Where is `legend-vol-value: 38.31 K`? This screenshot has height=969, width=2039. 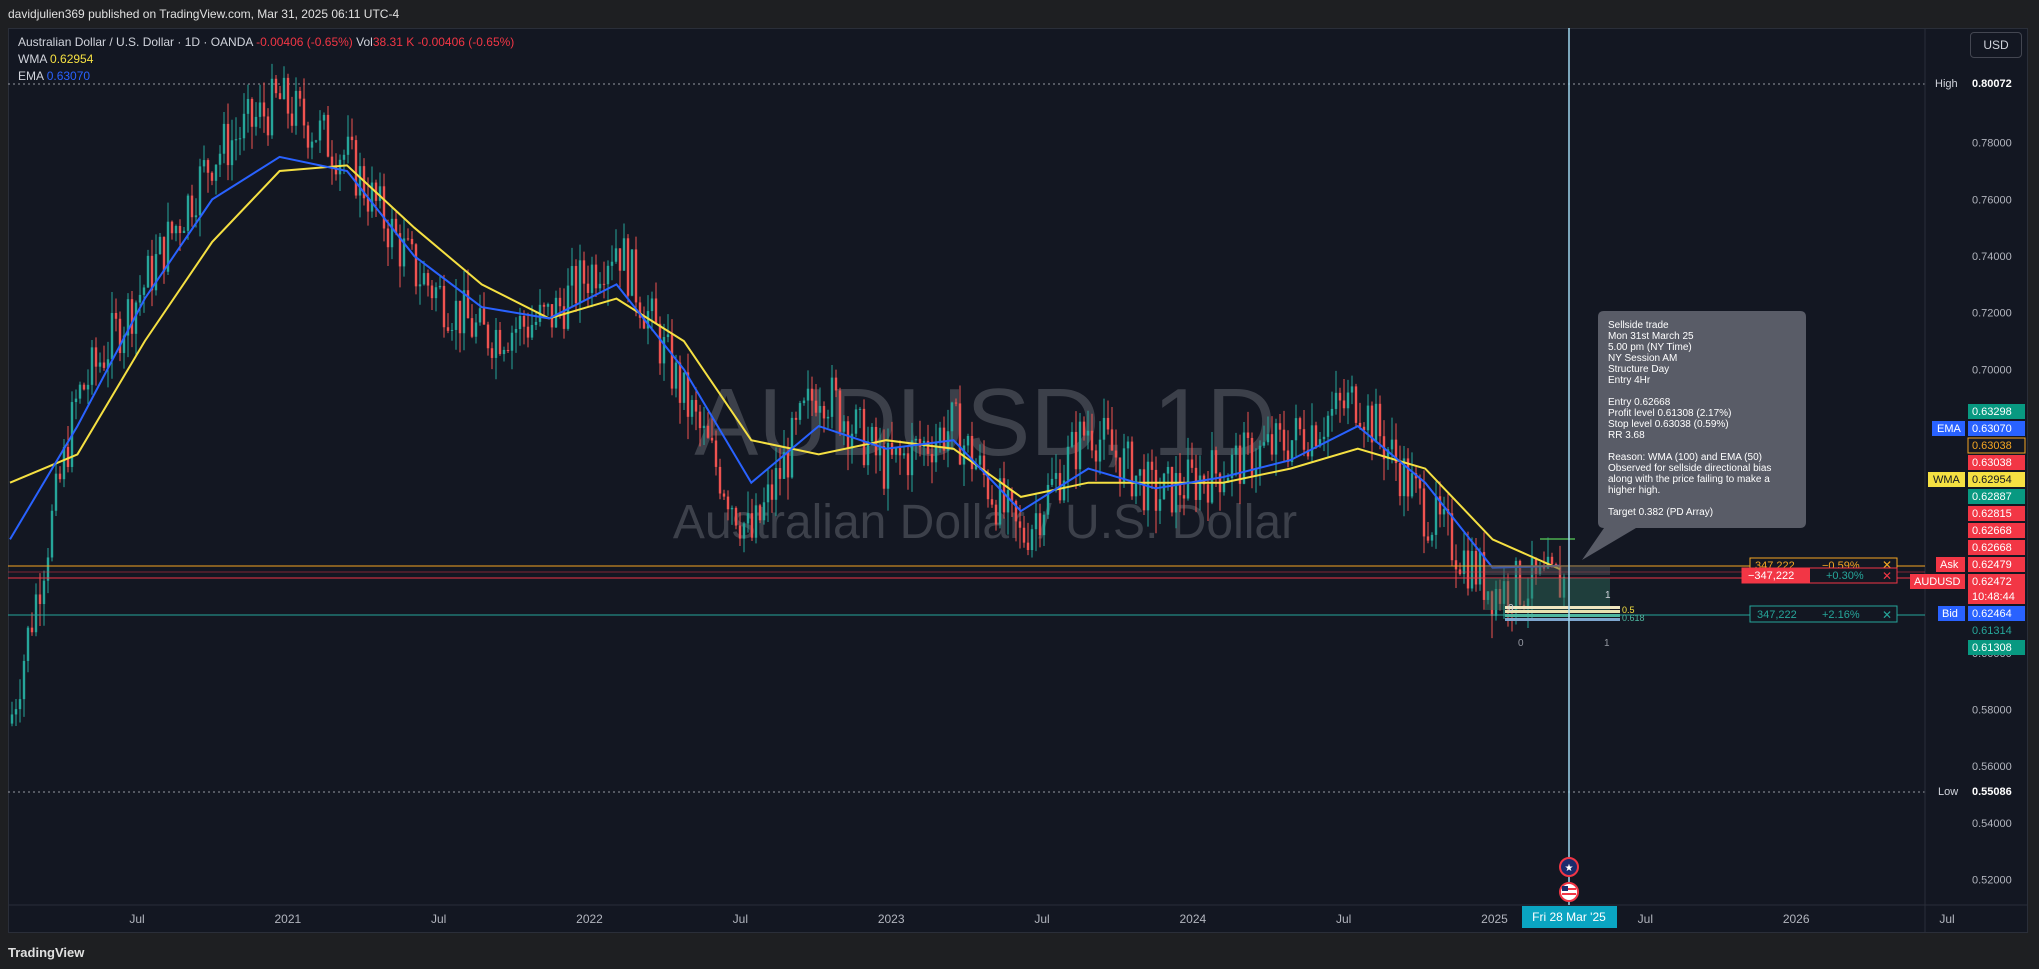
legend-vol-value: 38.31 K is located at coordinates (393, 42).